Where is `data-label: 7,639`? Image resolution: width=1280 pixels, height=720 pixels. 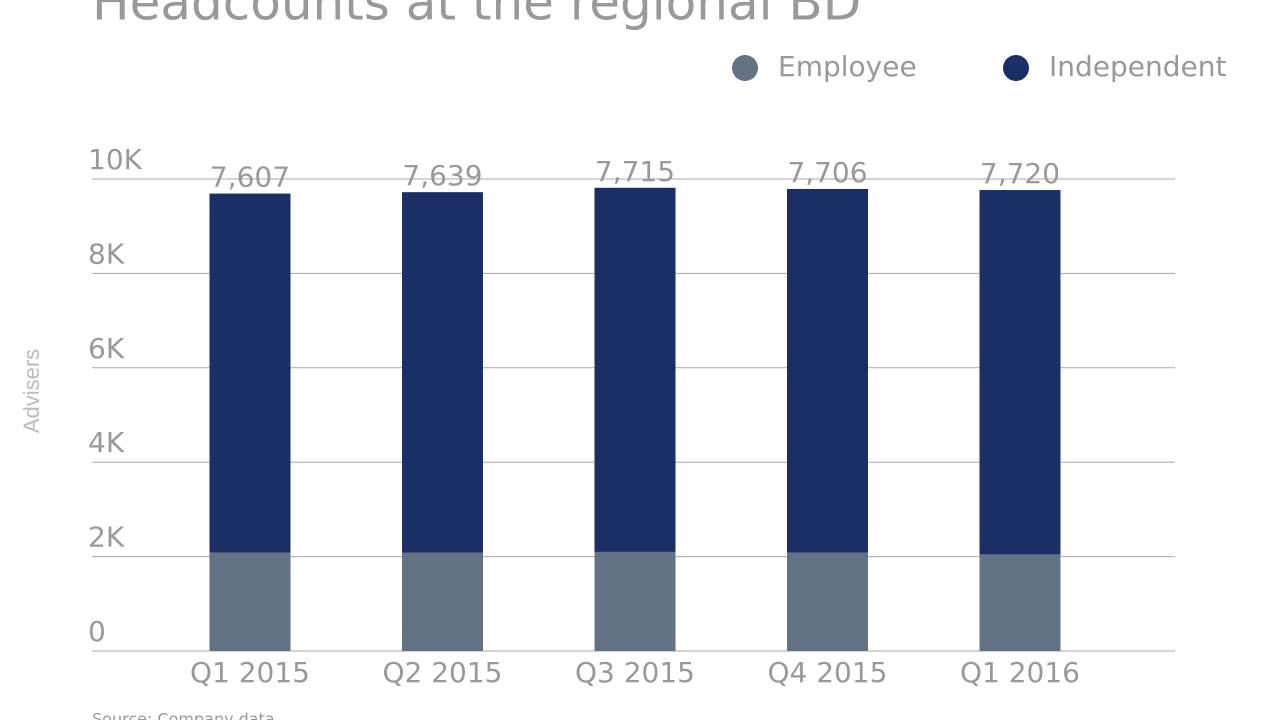 data-label: 7,639 is located at coordinates (442, 175).